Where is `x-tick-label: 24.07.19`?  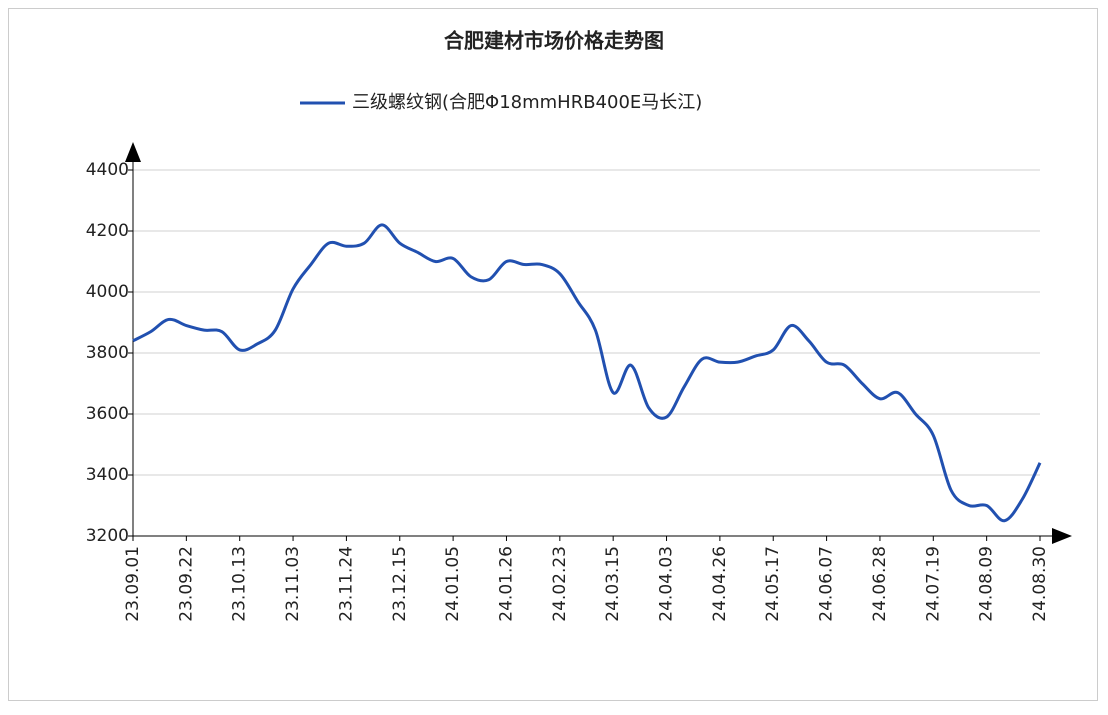 x-tick-label: 24.07.19 is located at coordinates (933, 584).